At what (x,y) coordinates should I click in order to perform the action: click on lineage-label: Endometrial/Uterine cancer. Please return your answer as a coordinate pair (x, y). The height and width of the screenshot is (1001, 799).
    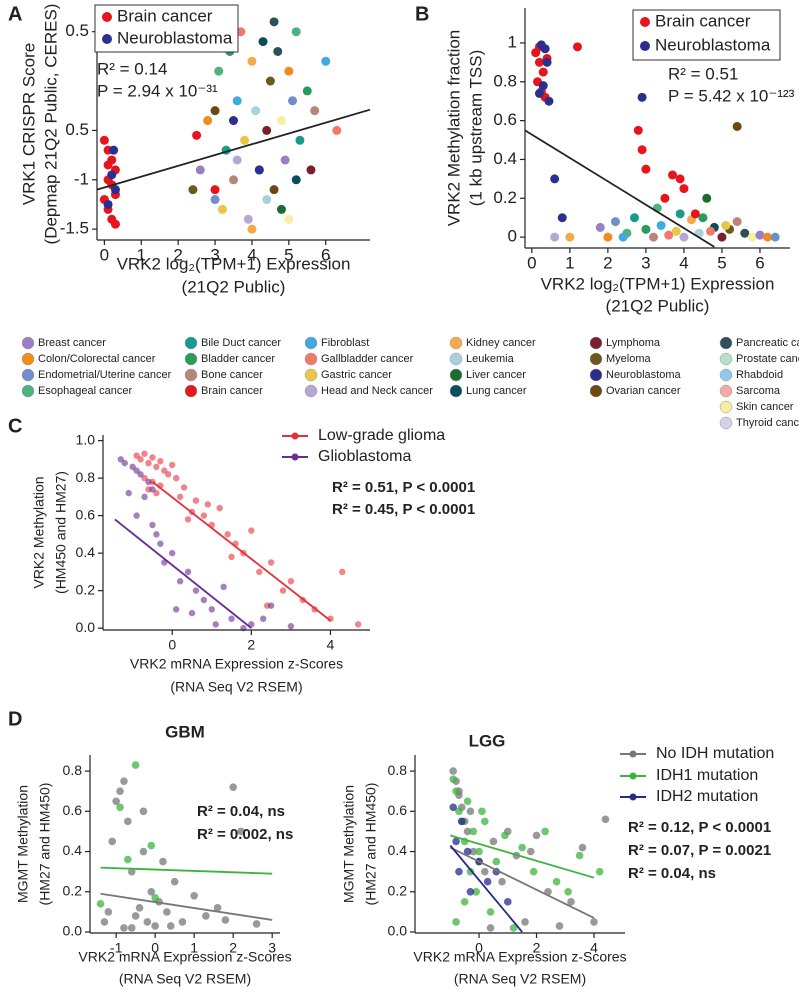
    Looking at the image, I should click on (105, 375).